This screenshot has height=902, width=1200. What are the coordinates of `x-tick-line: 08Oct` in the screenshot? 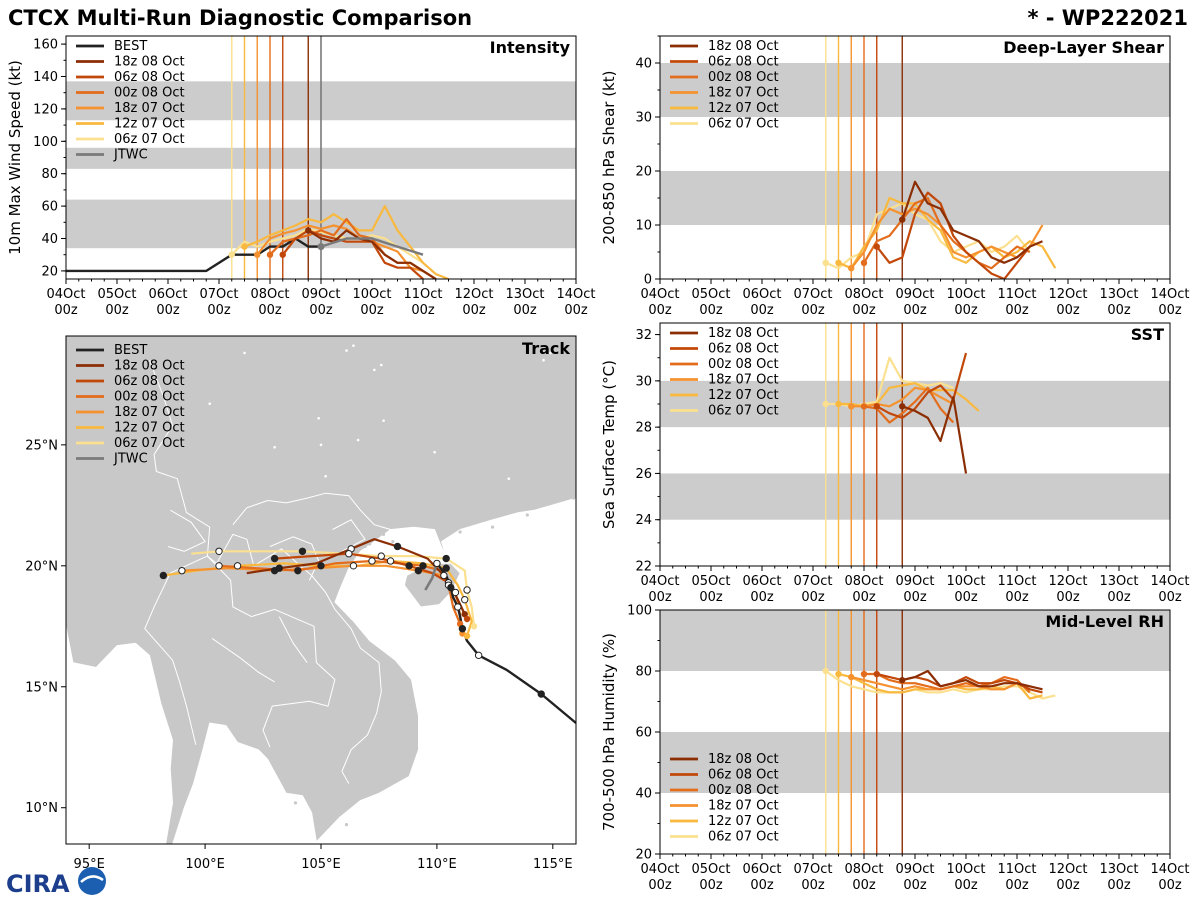 It's located at (863, 581).